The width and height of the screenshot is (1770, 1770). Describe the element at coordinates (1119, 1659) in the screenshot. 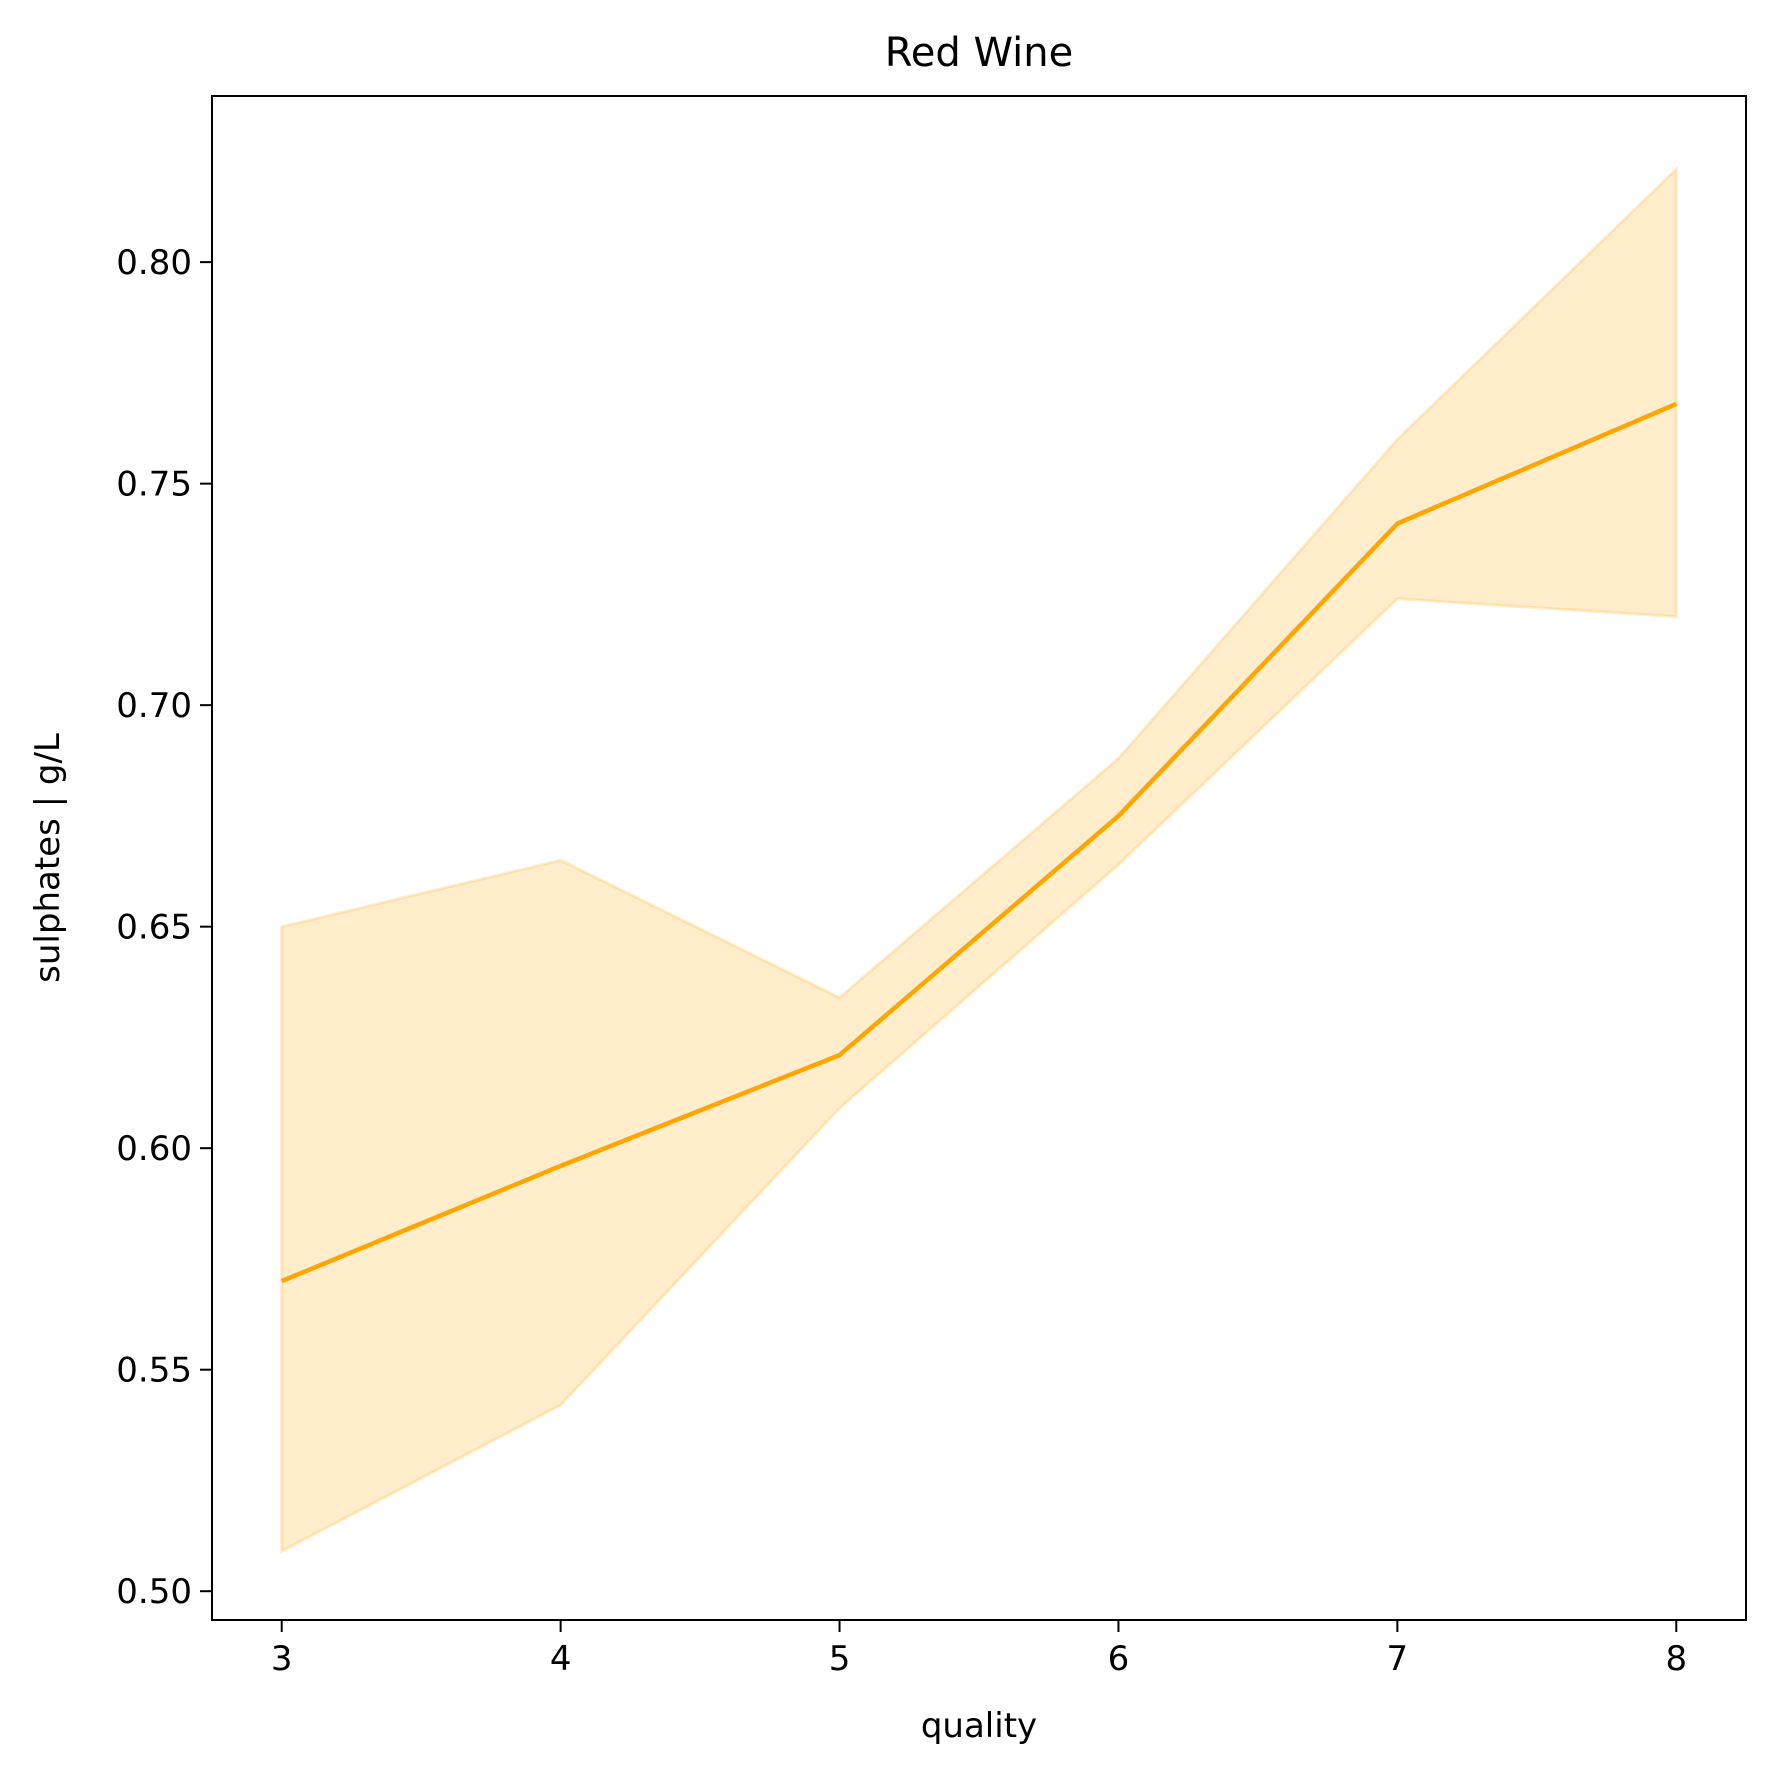

I see `x-tick-label: 6` at that location.